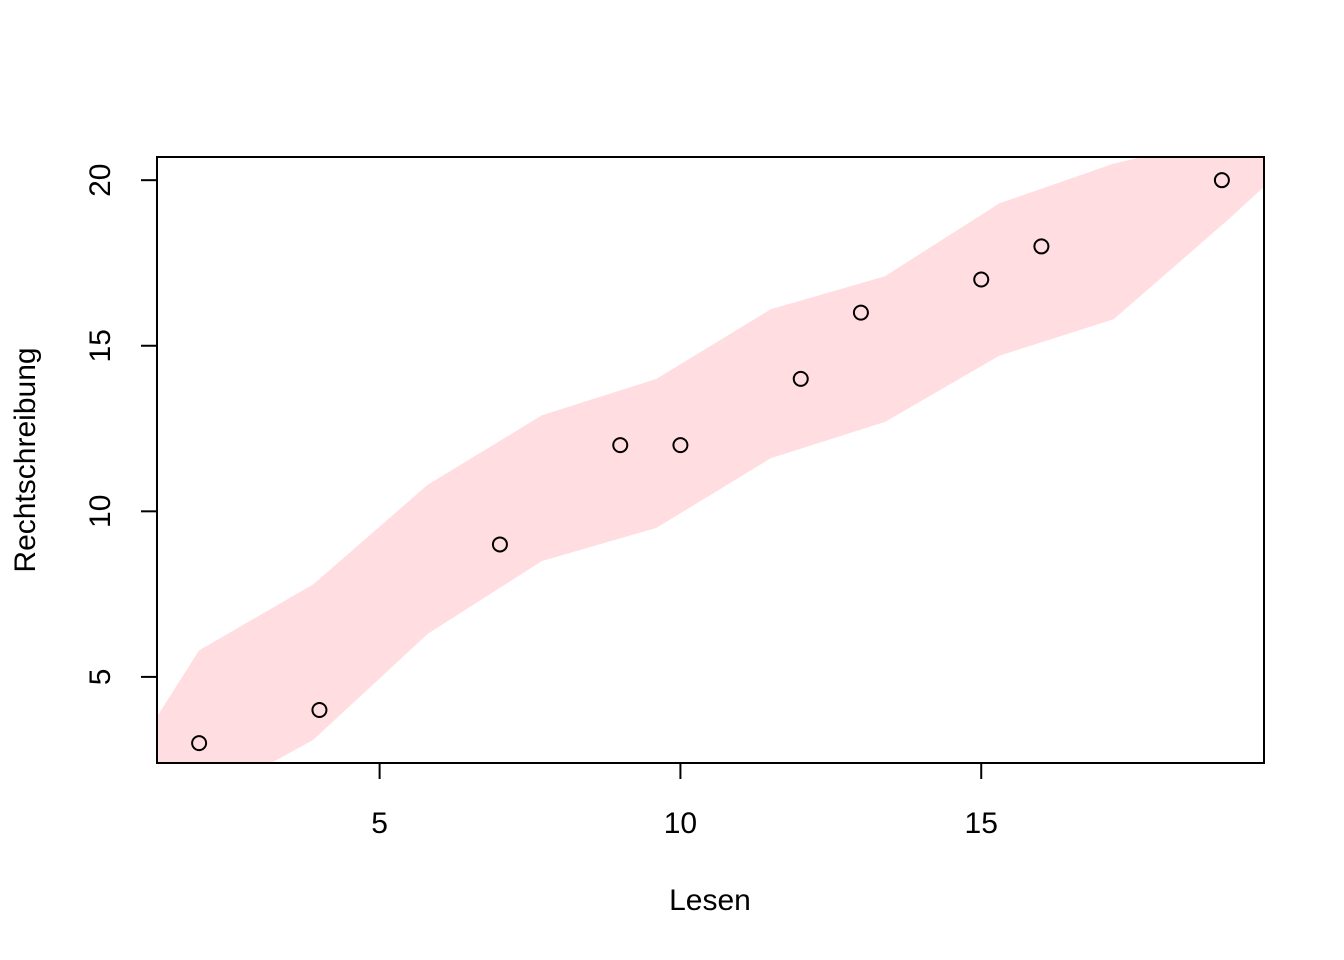 The width and height of the screenshot is (1344, 960). I want to click on y-tick-label: 10, so click(100, 511).